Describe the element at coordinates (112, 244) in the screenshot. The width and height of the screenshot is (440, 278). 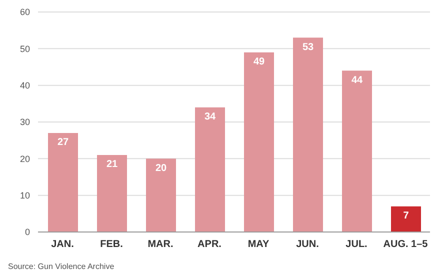
I see `x-tick-label: FEB.` at that location.